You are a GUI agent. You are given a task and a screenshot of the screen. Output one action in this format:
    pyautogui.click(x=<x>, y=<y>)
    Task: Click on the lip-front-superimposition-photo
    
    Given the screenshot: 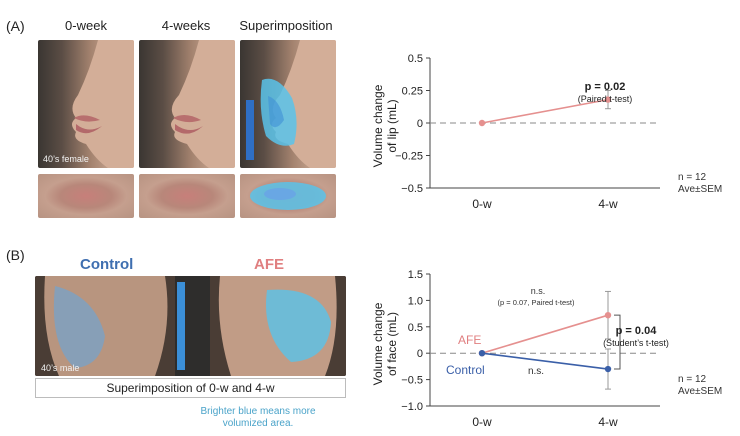 What is the action you would take?
    pyautogui.click(x=288, y=196)
    